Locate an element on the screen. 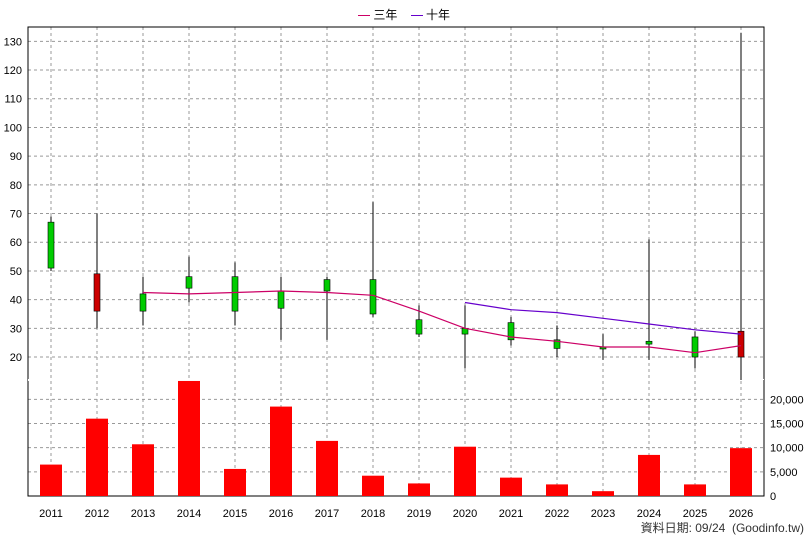 The image size is (808, 540). price-tick-label: 40 is located at coordinates (16, 301).